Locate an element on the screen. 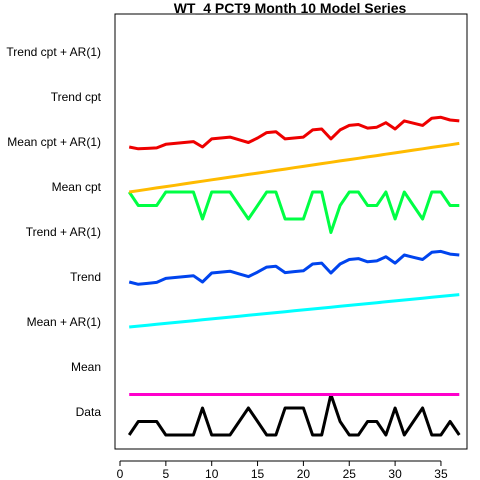 This screenshot has height=480, width=480. row-label-data: Data is located at coordinates (89, 412).